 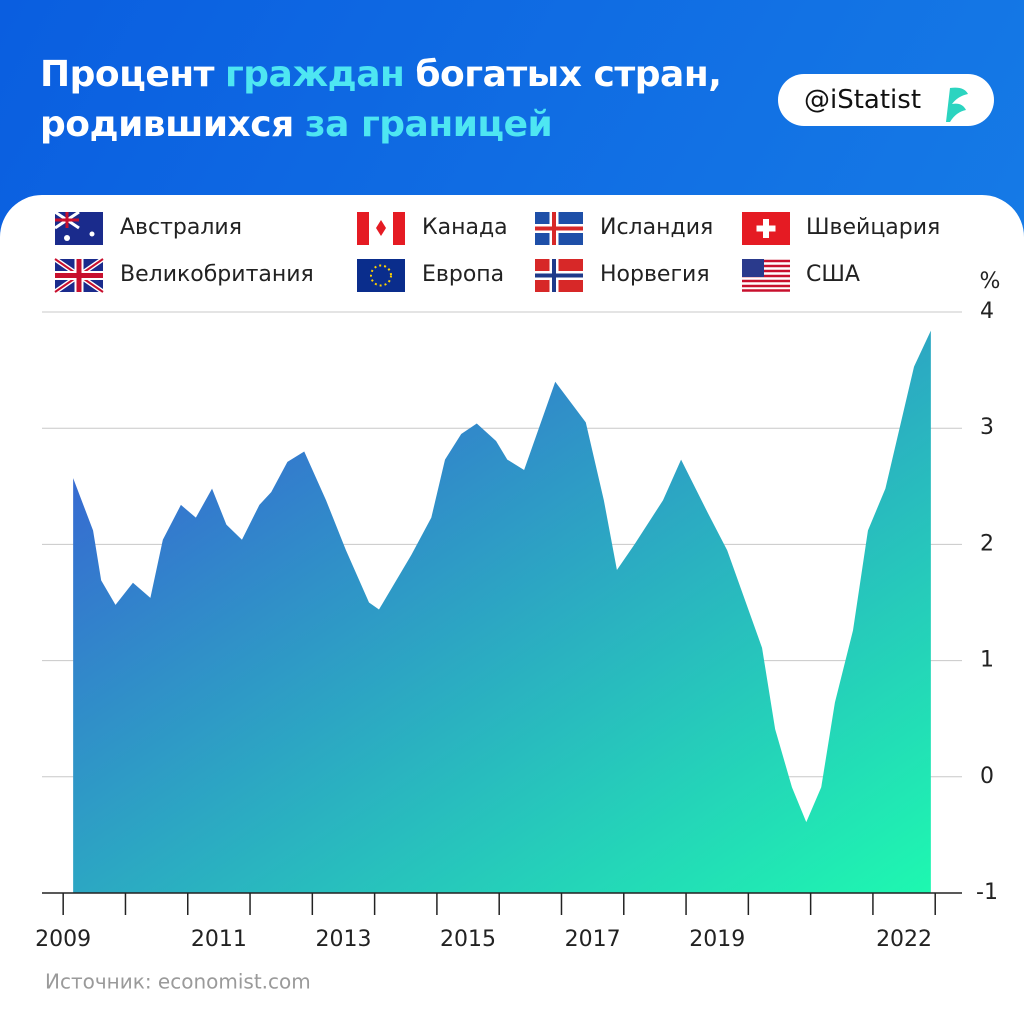 I want to click on title-part: родившихся, so click(x=167, y=124).